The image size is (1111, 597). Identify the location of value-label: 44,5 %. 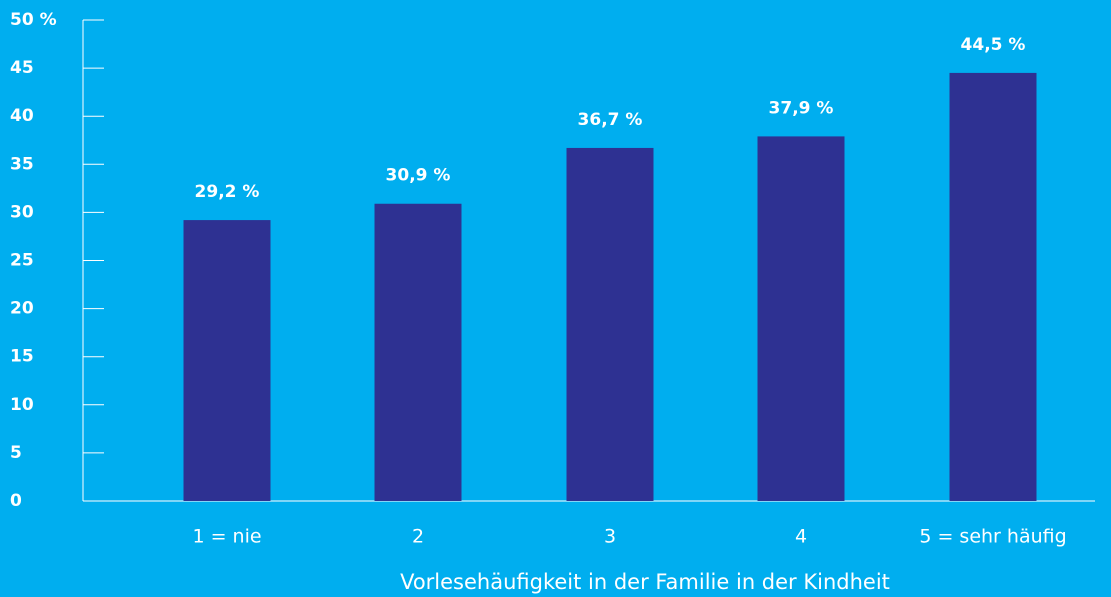
(993, 45).